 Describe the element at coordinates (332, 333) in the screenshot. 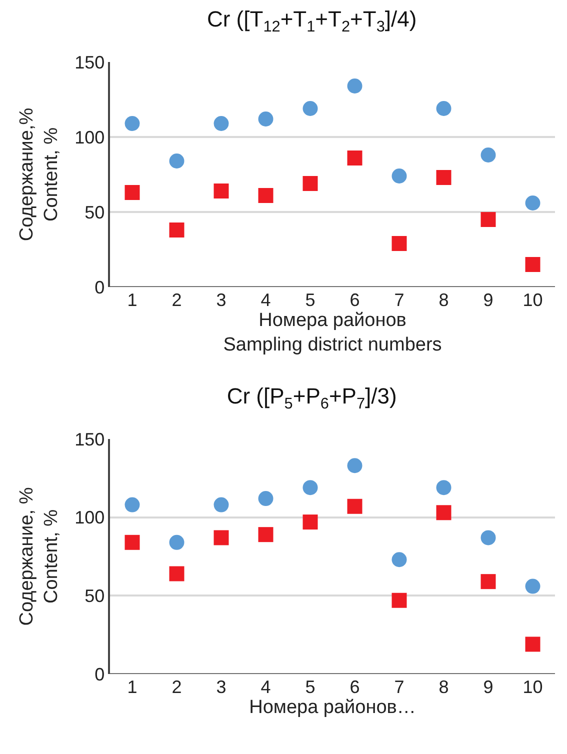

I see `x-axis-title: Номера районов Sampling district numbers` at that location.